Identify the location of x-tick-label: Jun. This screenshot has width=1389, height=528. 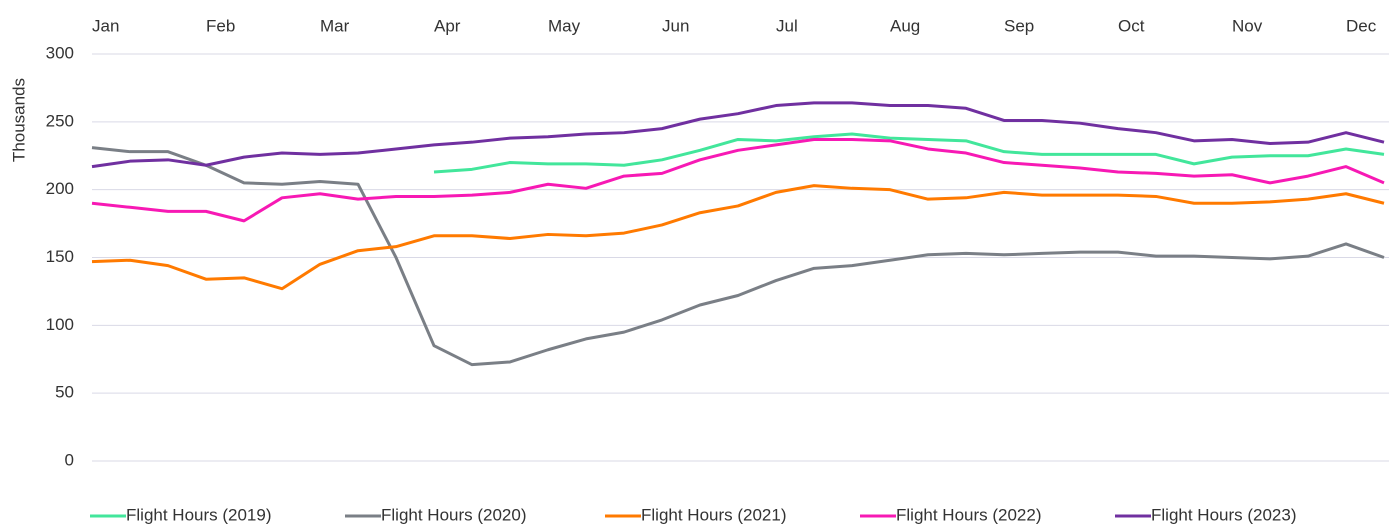
(675, 25).